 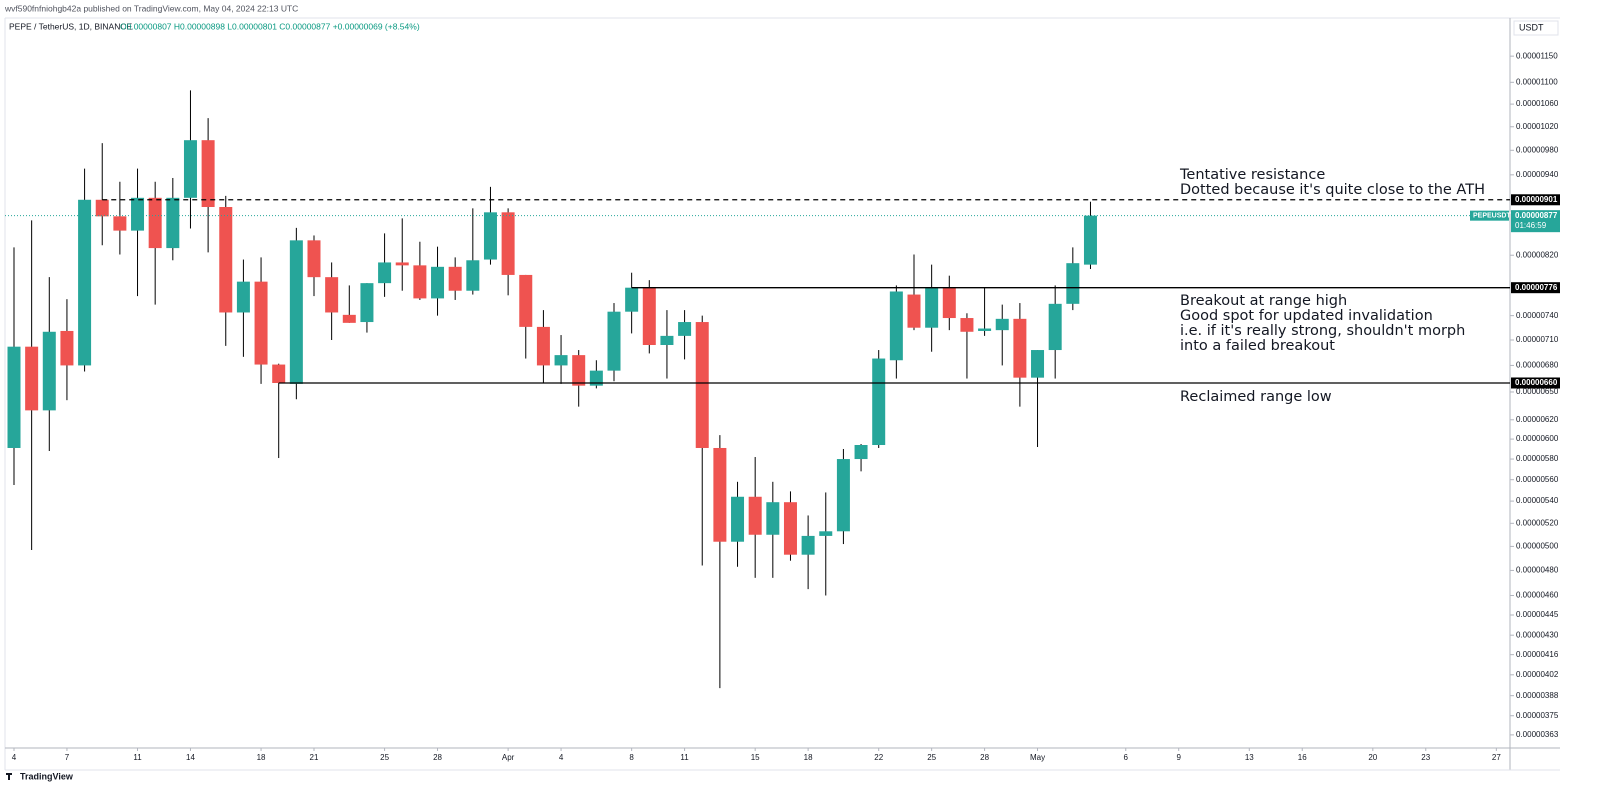 I want to click on y-tick-label: 0.00000710, so click(x=1537, y=339).